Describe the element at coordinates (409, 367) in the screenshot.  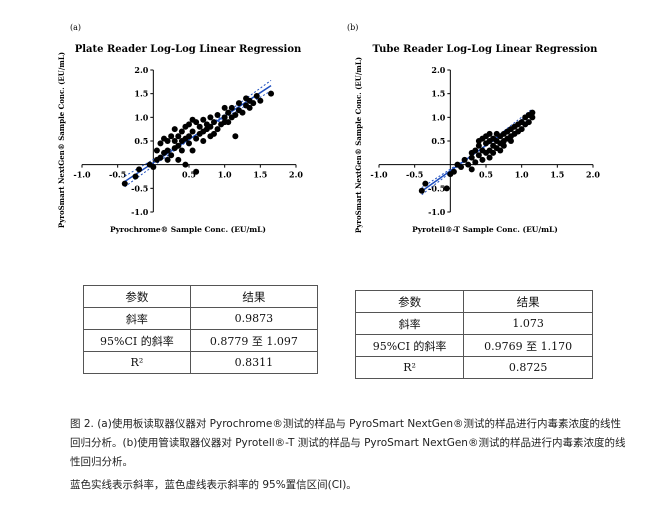
I see `param-r2: R²` at that location.